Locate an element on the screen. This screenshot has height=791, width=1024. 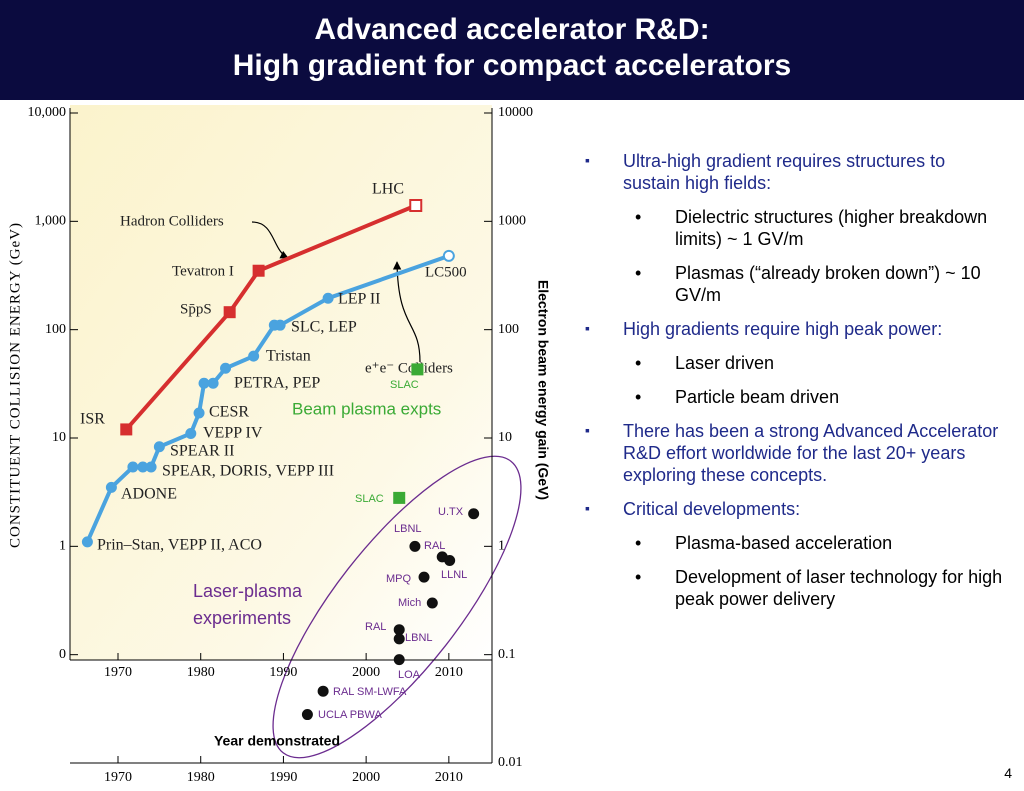
sub-bullet: Laser driven is located at coordinates (795, 363).